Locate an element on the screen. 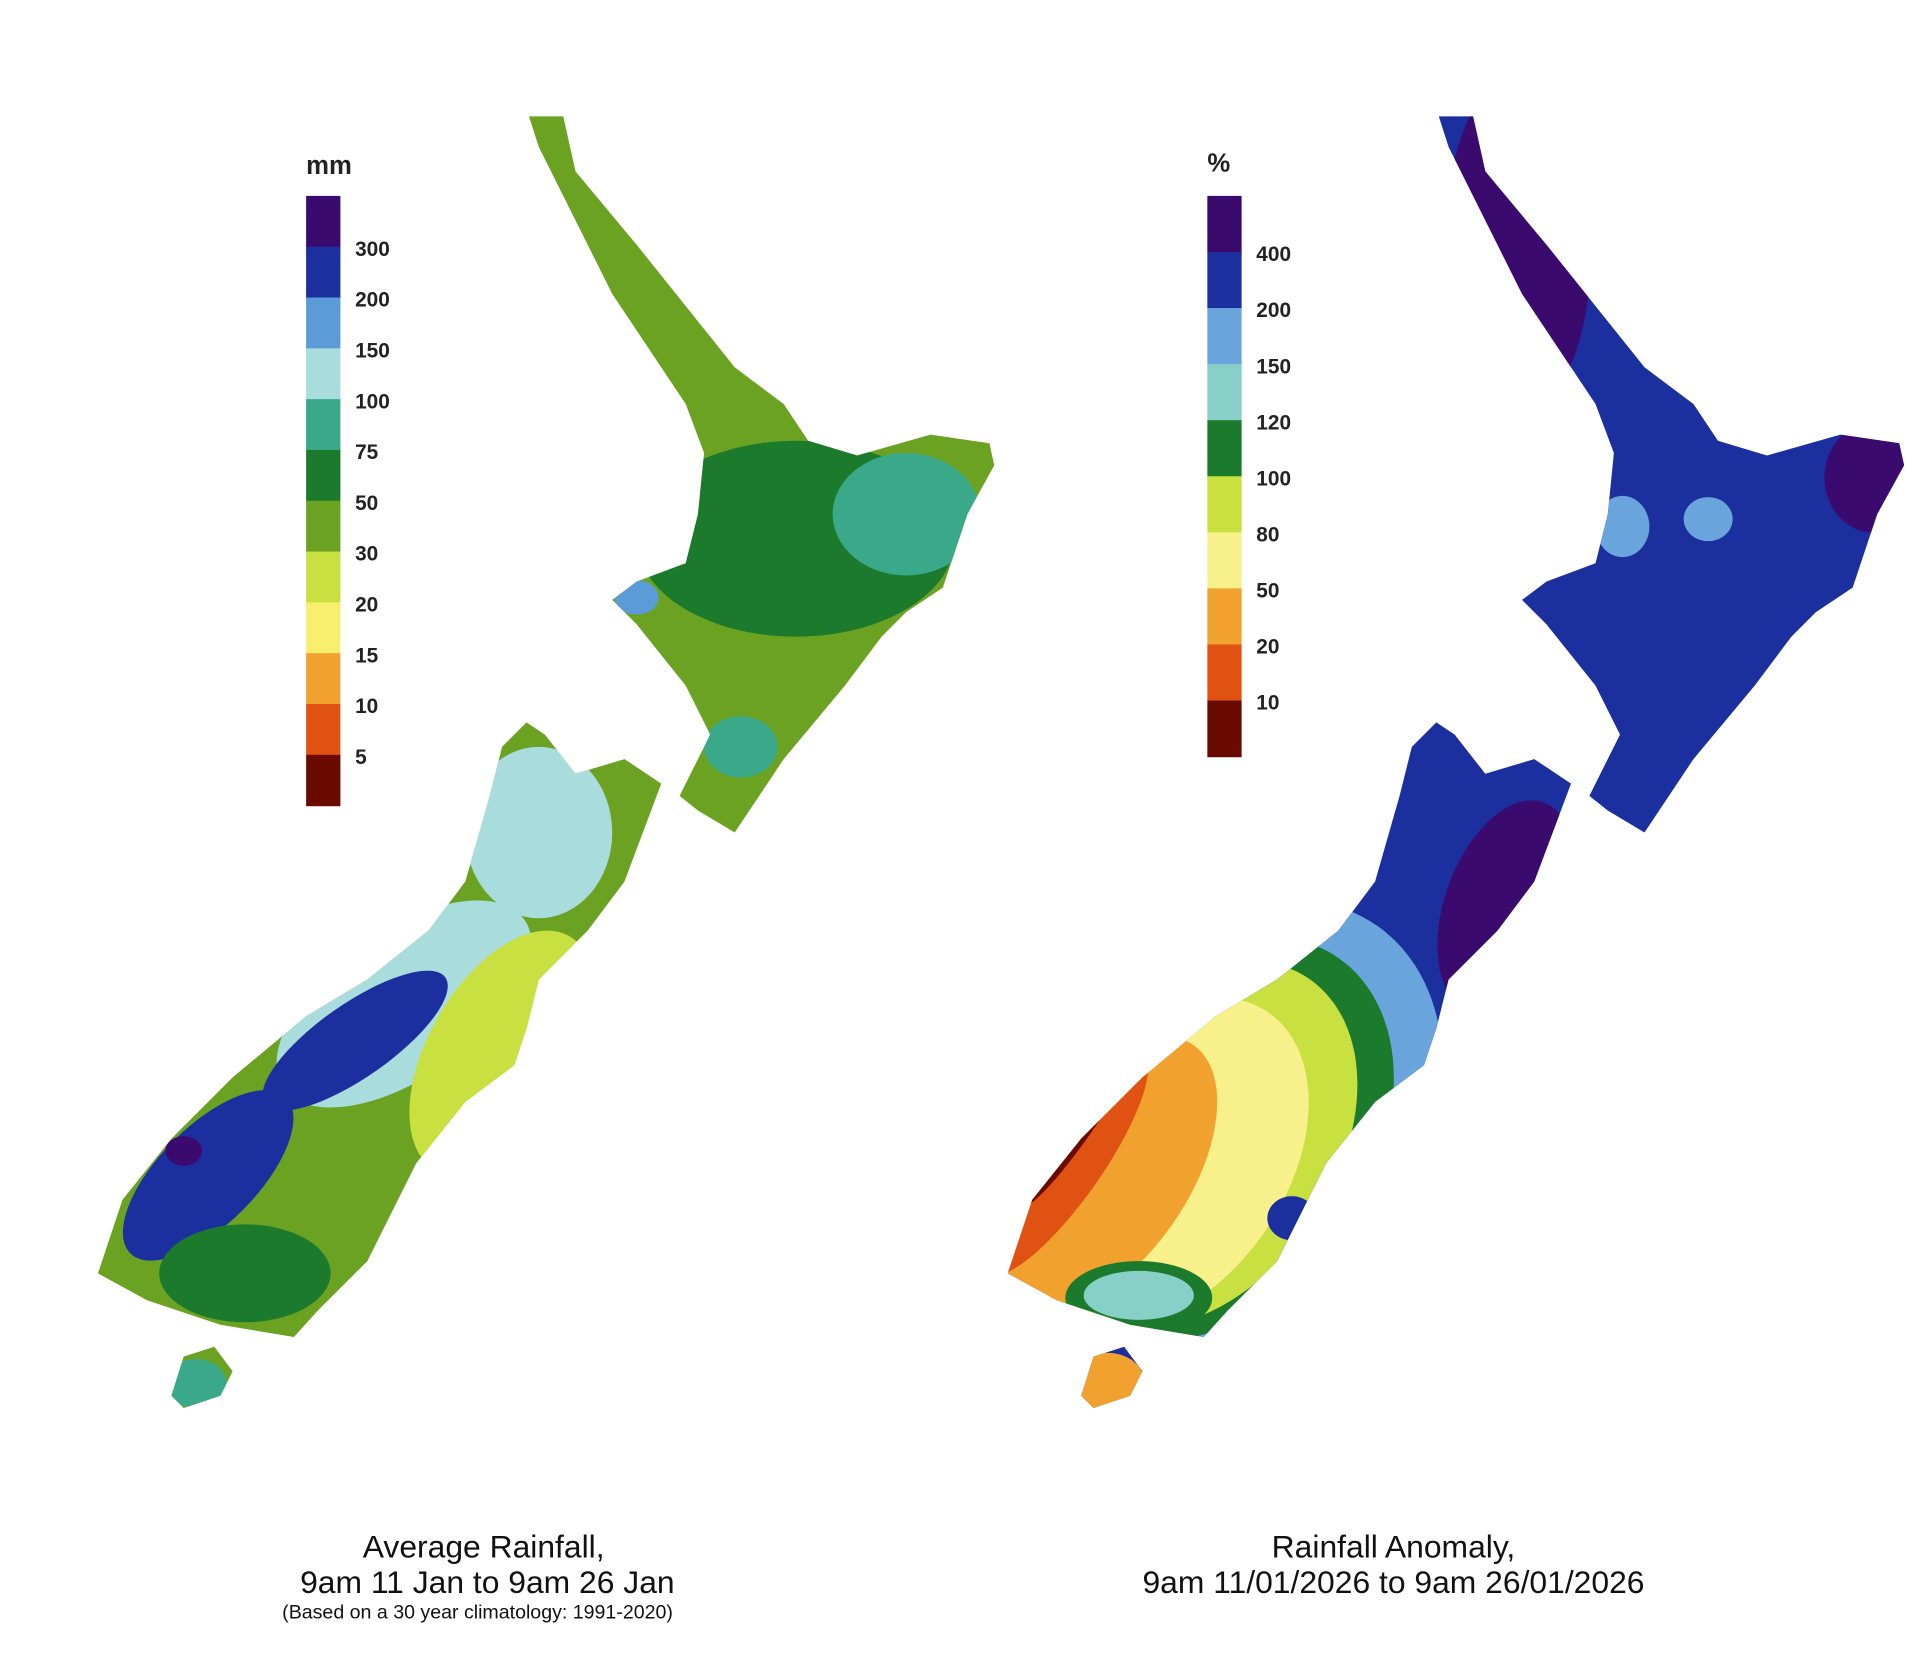  legend-unit: mm is located at coordinates (329, 166).